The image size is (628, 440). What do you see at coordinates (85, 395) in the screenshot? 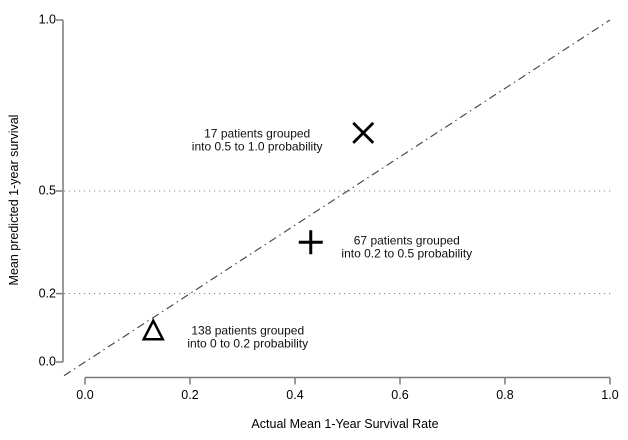
I see `x-tick-label: 0.0` at bounding box center [85, 395].